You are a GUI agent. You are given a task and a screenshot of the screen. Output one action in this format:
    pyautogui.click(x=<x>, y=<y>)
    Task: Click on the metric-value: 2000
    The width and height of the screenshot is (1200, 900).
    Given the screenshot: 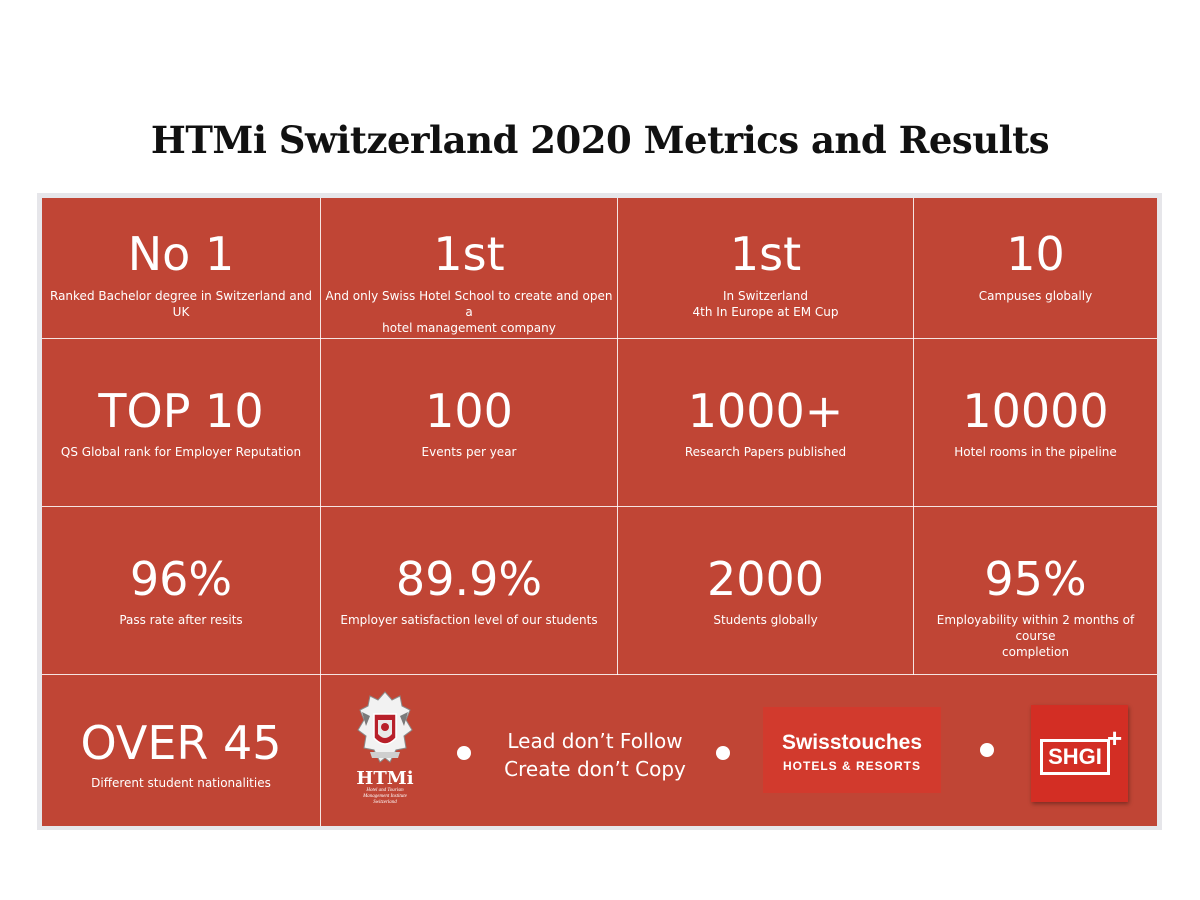 What is the action you would take?
    pyautogui.click(x=765, y=579)
    